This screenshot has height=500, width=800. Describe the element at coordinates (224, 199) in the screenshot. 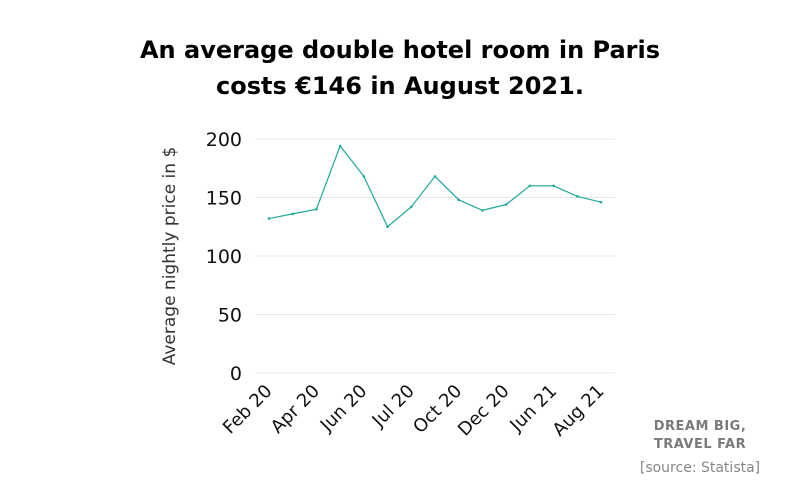

I see `y-tick-label: 150` at that location.